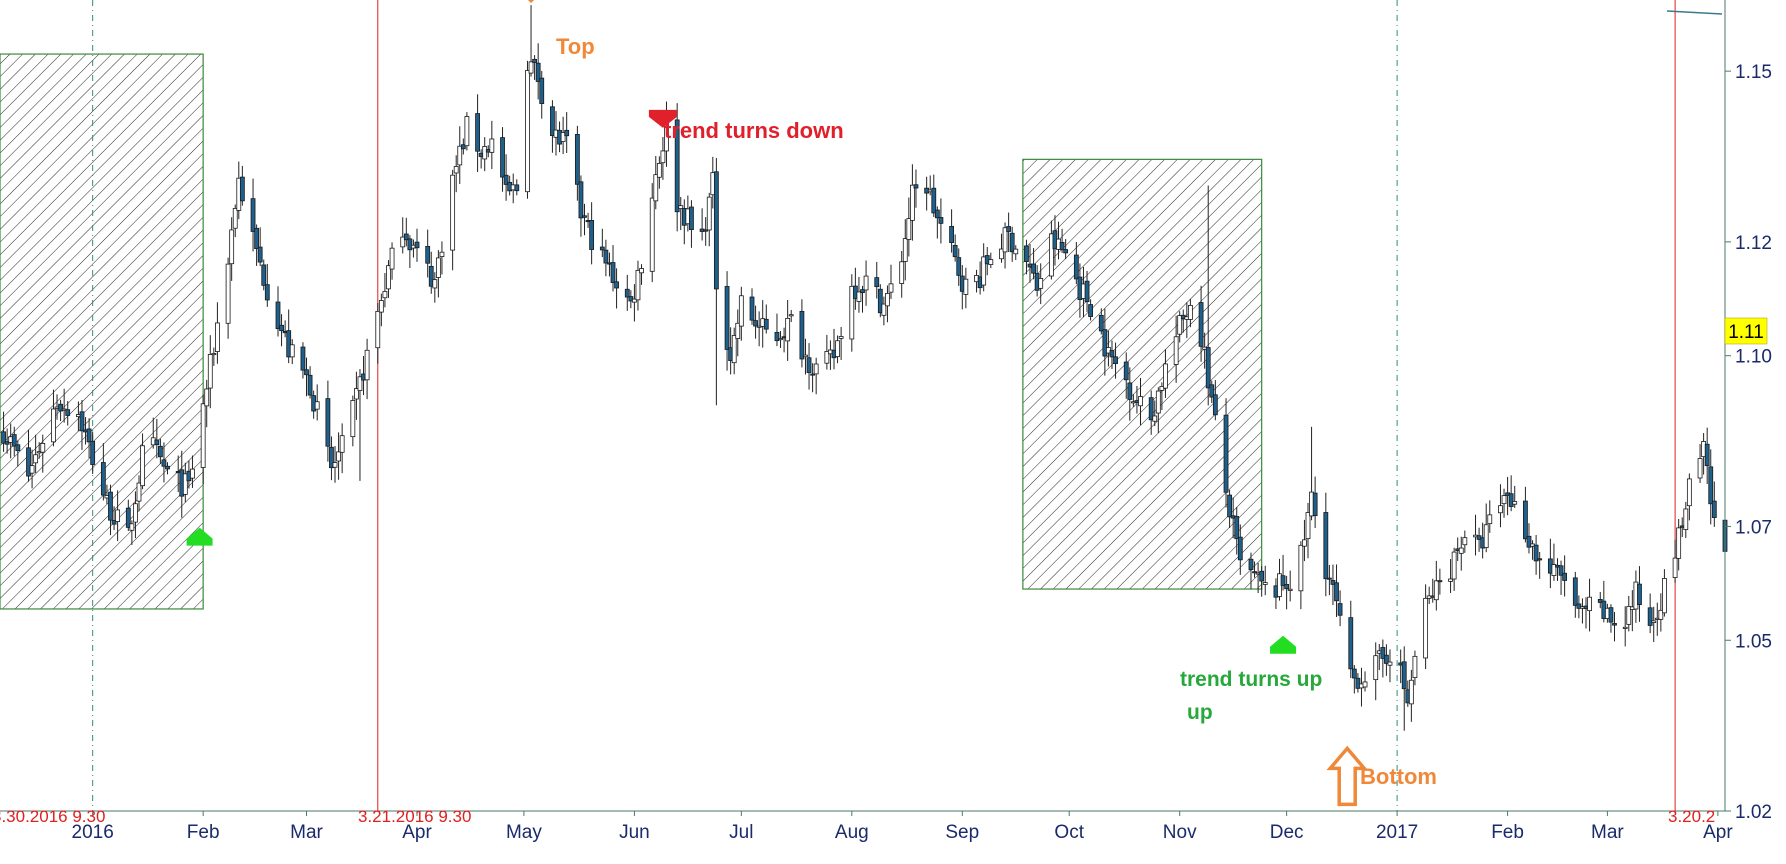 The image size is (1786, 864). What do you see at coordinates (1753, 641) in the screenshot?
I see `y-tick-label: 1.05` at bounding box center [1753, 641].